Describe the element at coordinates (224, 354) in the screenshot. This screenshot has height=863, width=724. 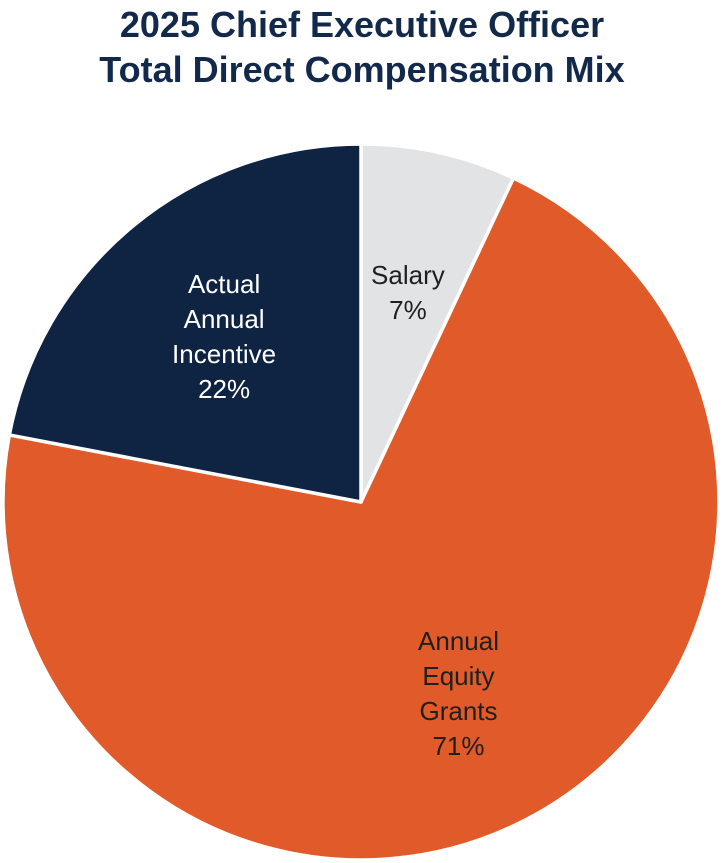
I see `pie-label-name: Incentive` at that location.